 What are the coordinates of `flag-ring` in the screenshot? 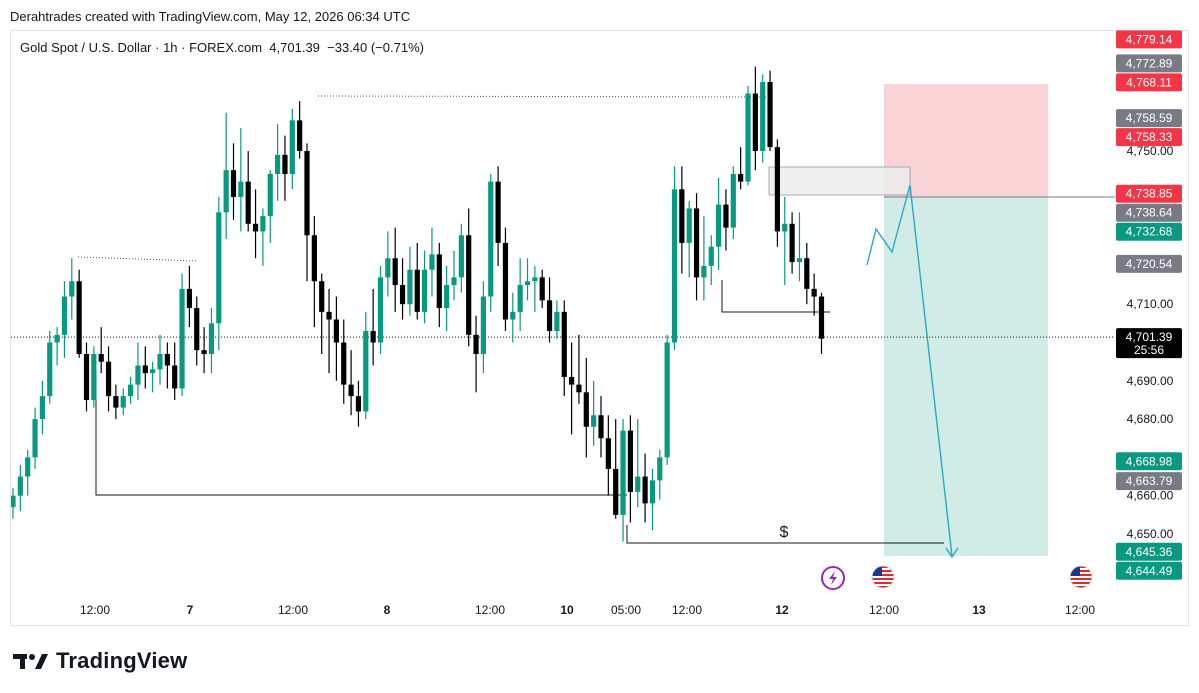 It's located at (1081, 577).